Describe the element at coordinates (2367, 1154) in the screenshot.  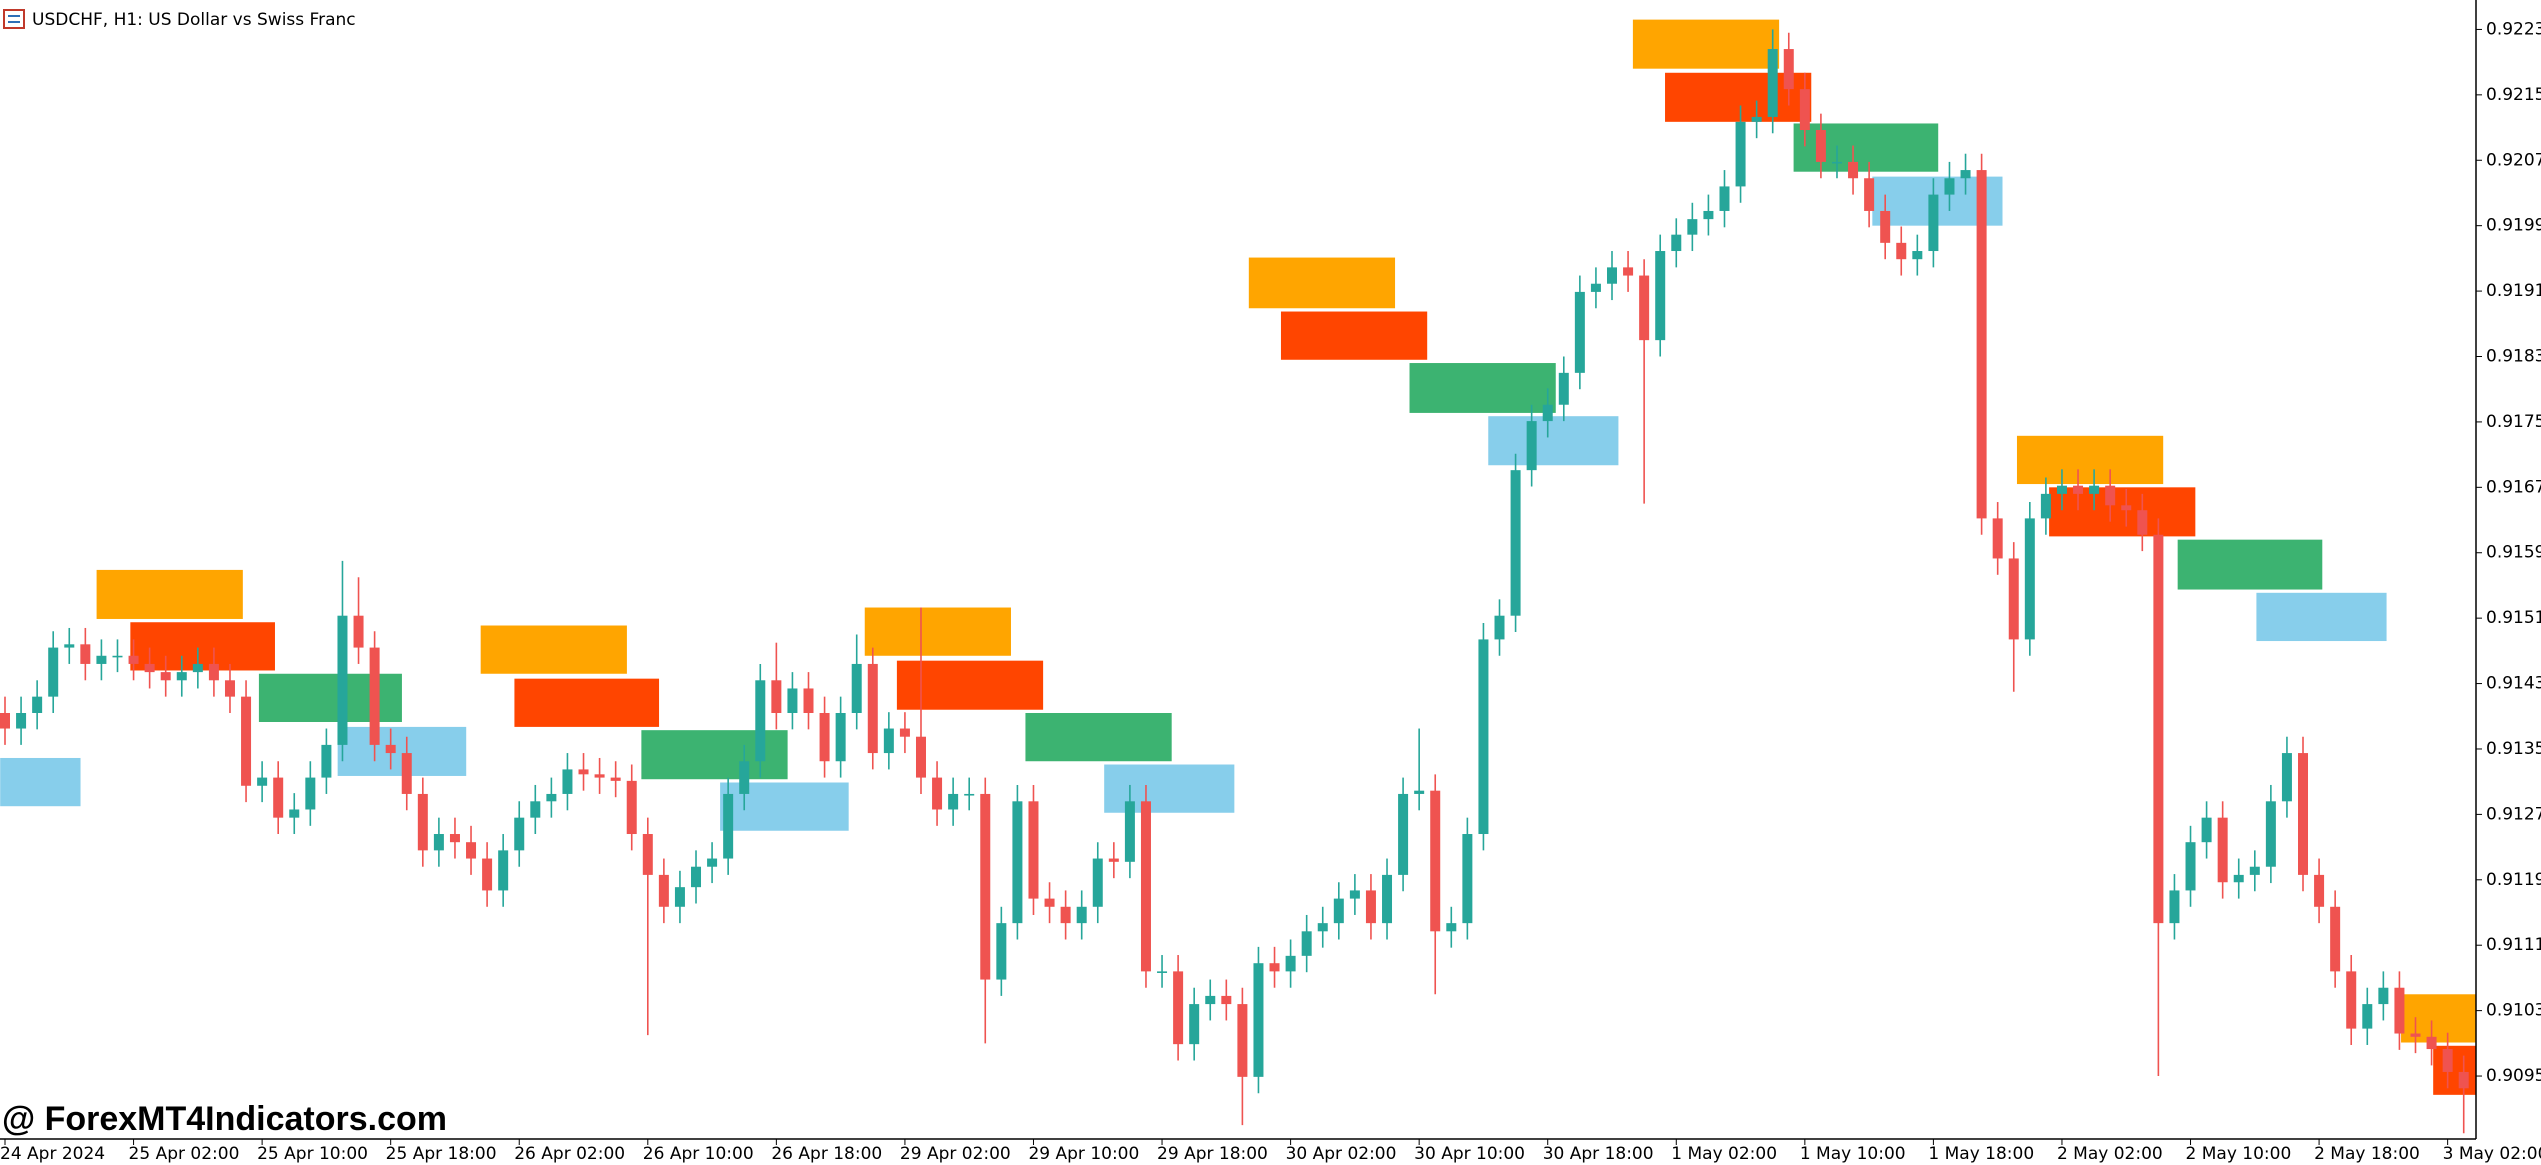
I see `x-tick-label: 2 May 18:00` at that location.